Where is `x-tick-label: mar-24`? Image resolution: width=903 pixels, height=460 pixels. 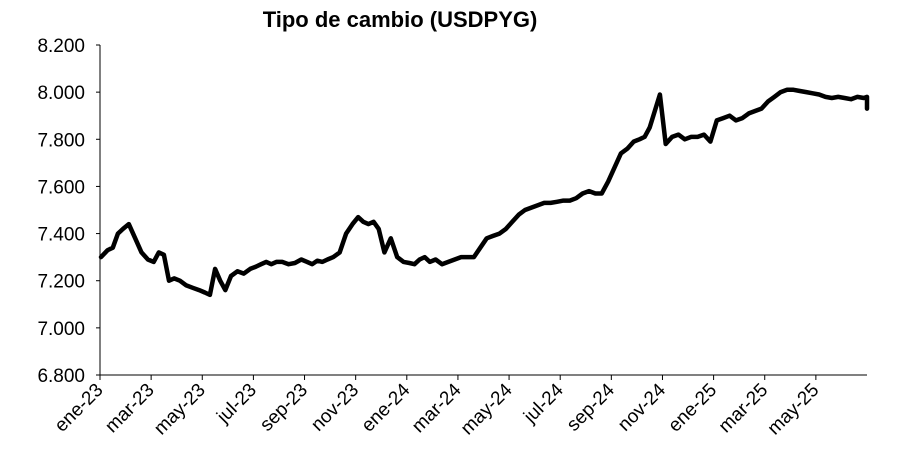
x-tick-label: mar-24 is located at coordinates (437, 408).